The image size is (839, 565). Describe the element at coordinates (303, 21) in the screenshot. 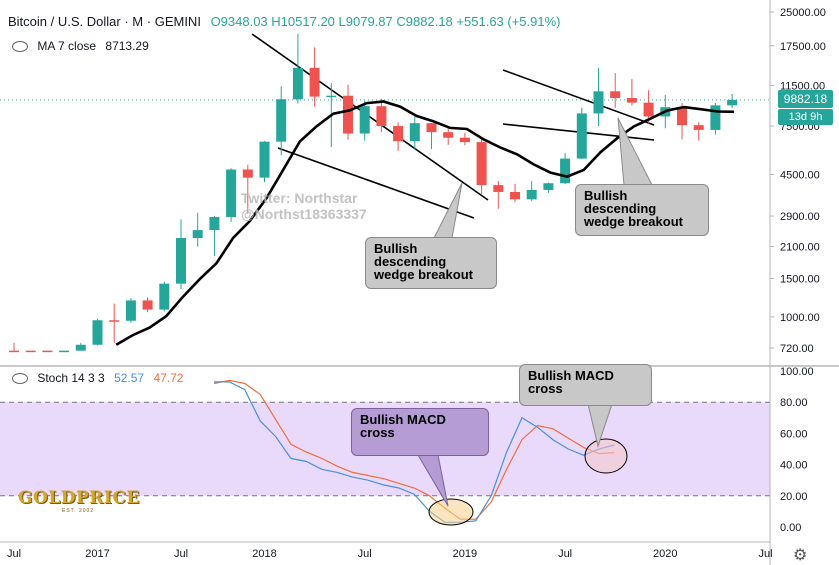

I see `ohlc-high: H10517.20` at that location.